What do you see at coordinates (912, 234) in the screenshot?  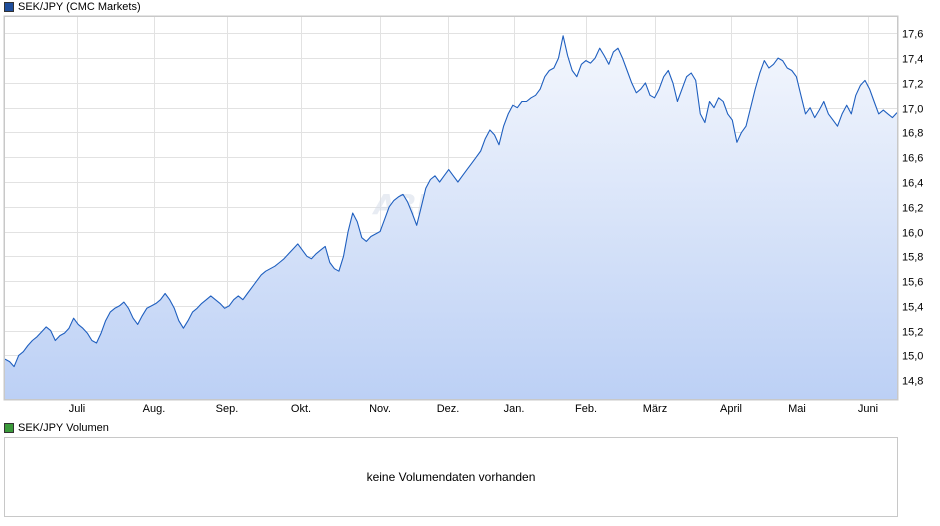 I see `y-tick-label: 16,0` at bounding box center [912, 234].